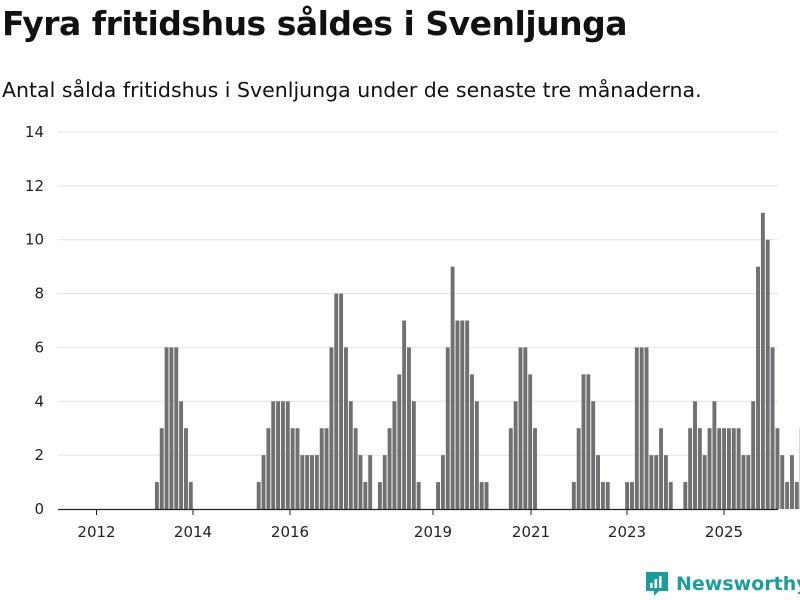 The height and width of the screenshot is (600, 800). Describe the element at coordinates (39, 455) in the screenshot. I see `y-tick-label: 2` at that location.